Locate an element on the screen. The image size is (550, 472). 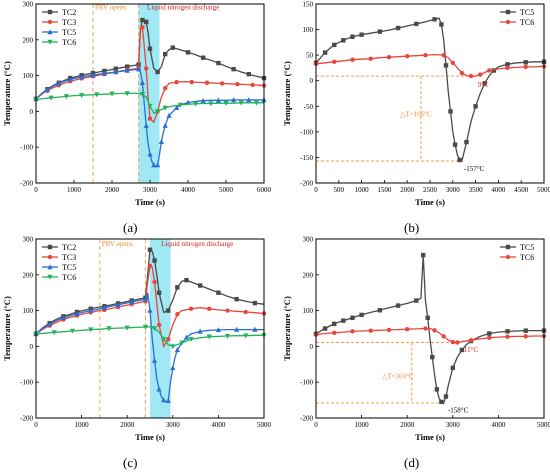
legend-label-tc2: TC2 is located at coordinates (69, 247).